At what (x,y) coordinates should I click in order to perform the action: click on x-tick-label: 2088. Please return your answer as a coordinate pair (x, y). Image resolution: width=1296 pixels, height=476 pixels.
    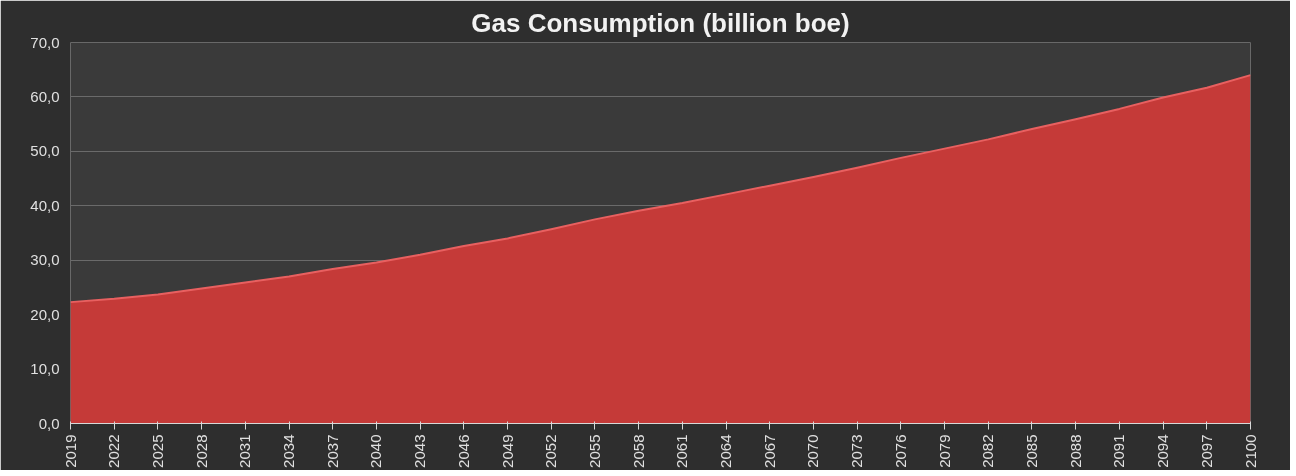
    Looking at the image, I should click on (1075, 451).